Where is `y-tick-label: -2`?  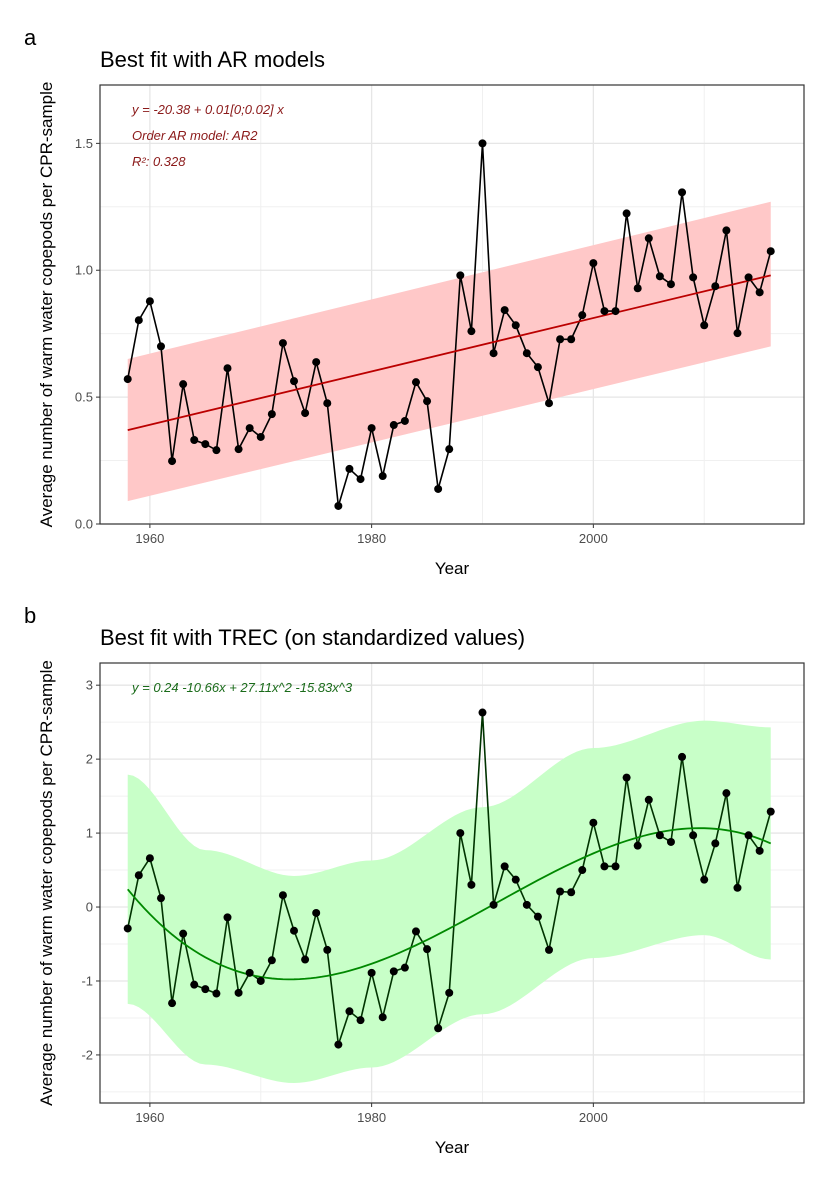
y-tick-label: -2 is located at coordinates (87, 1054).